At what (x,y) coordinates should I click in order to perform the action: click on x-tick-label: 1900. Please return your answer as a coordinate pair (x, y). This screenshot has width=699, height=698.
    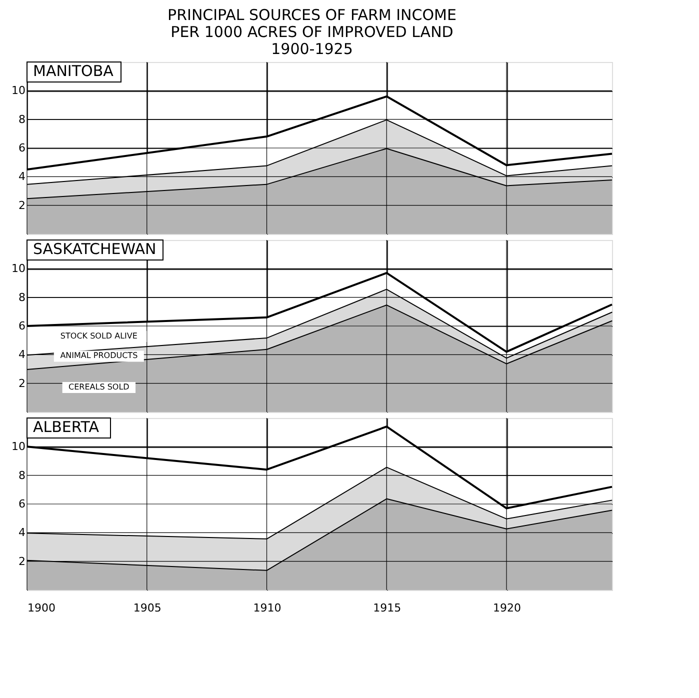
    Looking at the image, I should click on (42, 608).